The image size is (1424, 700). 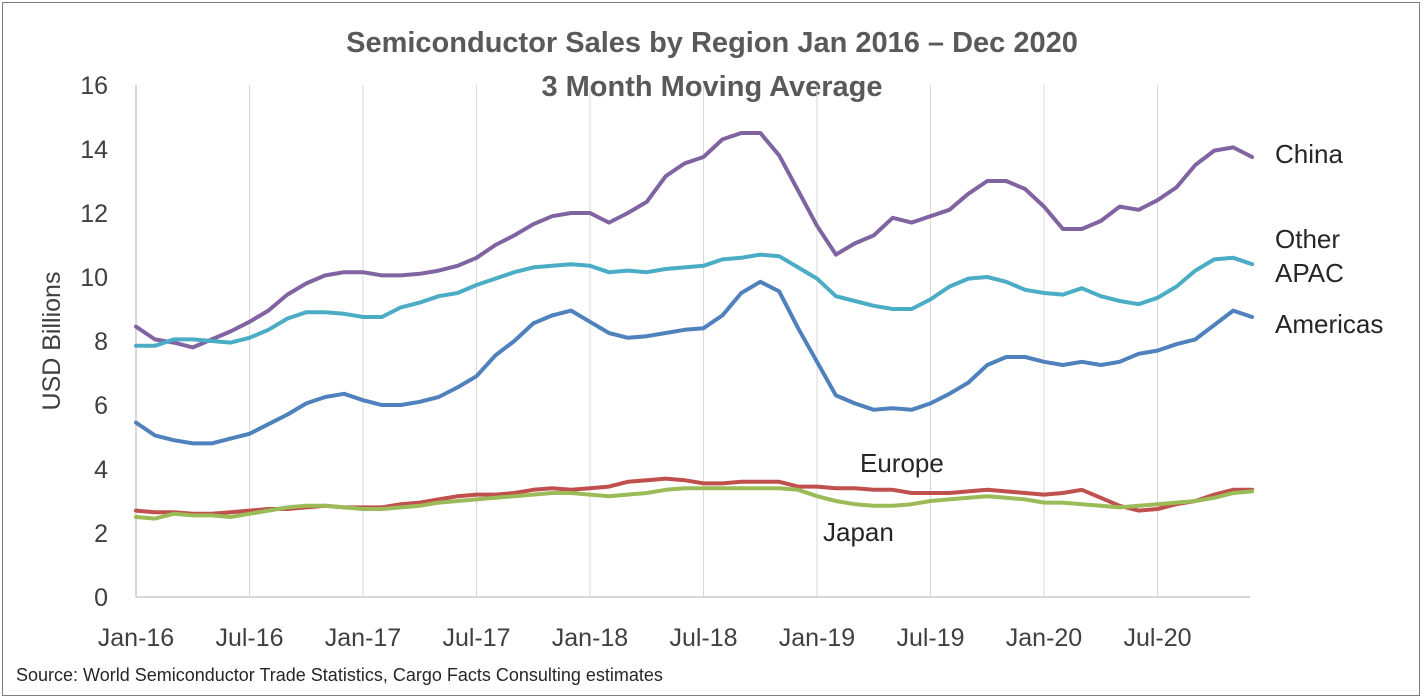 I want to click on series-label-china: China, so click(x=1309, y=154).